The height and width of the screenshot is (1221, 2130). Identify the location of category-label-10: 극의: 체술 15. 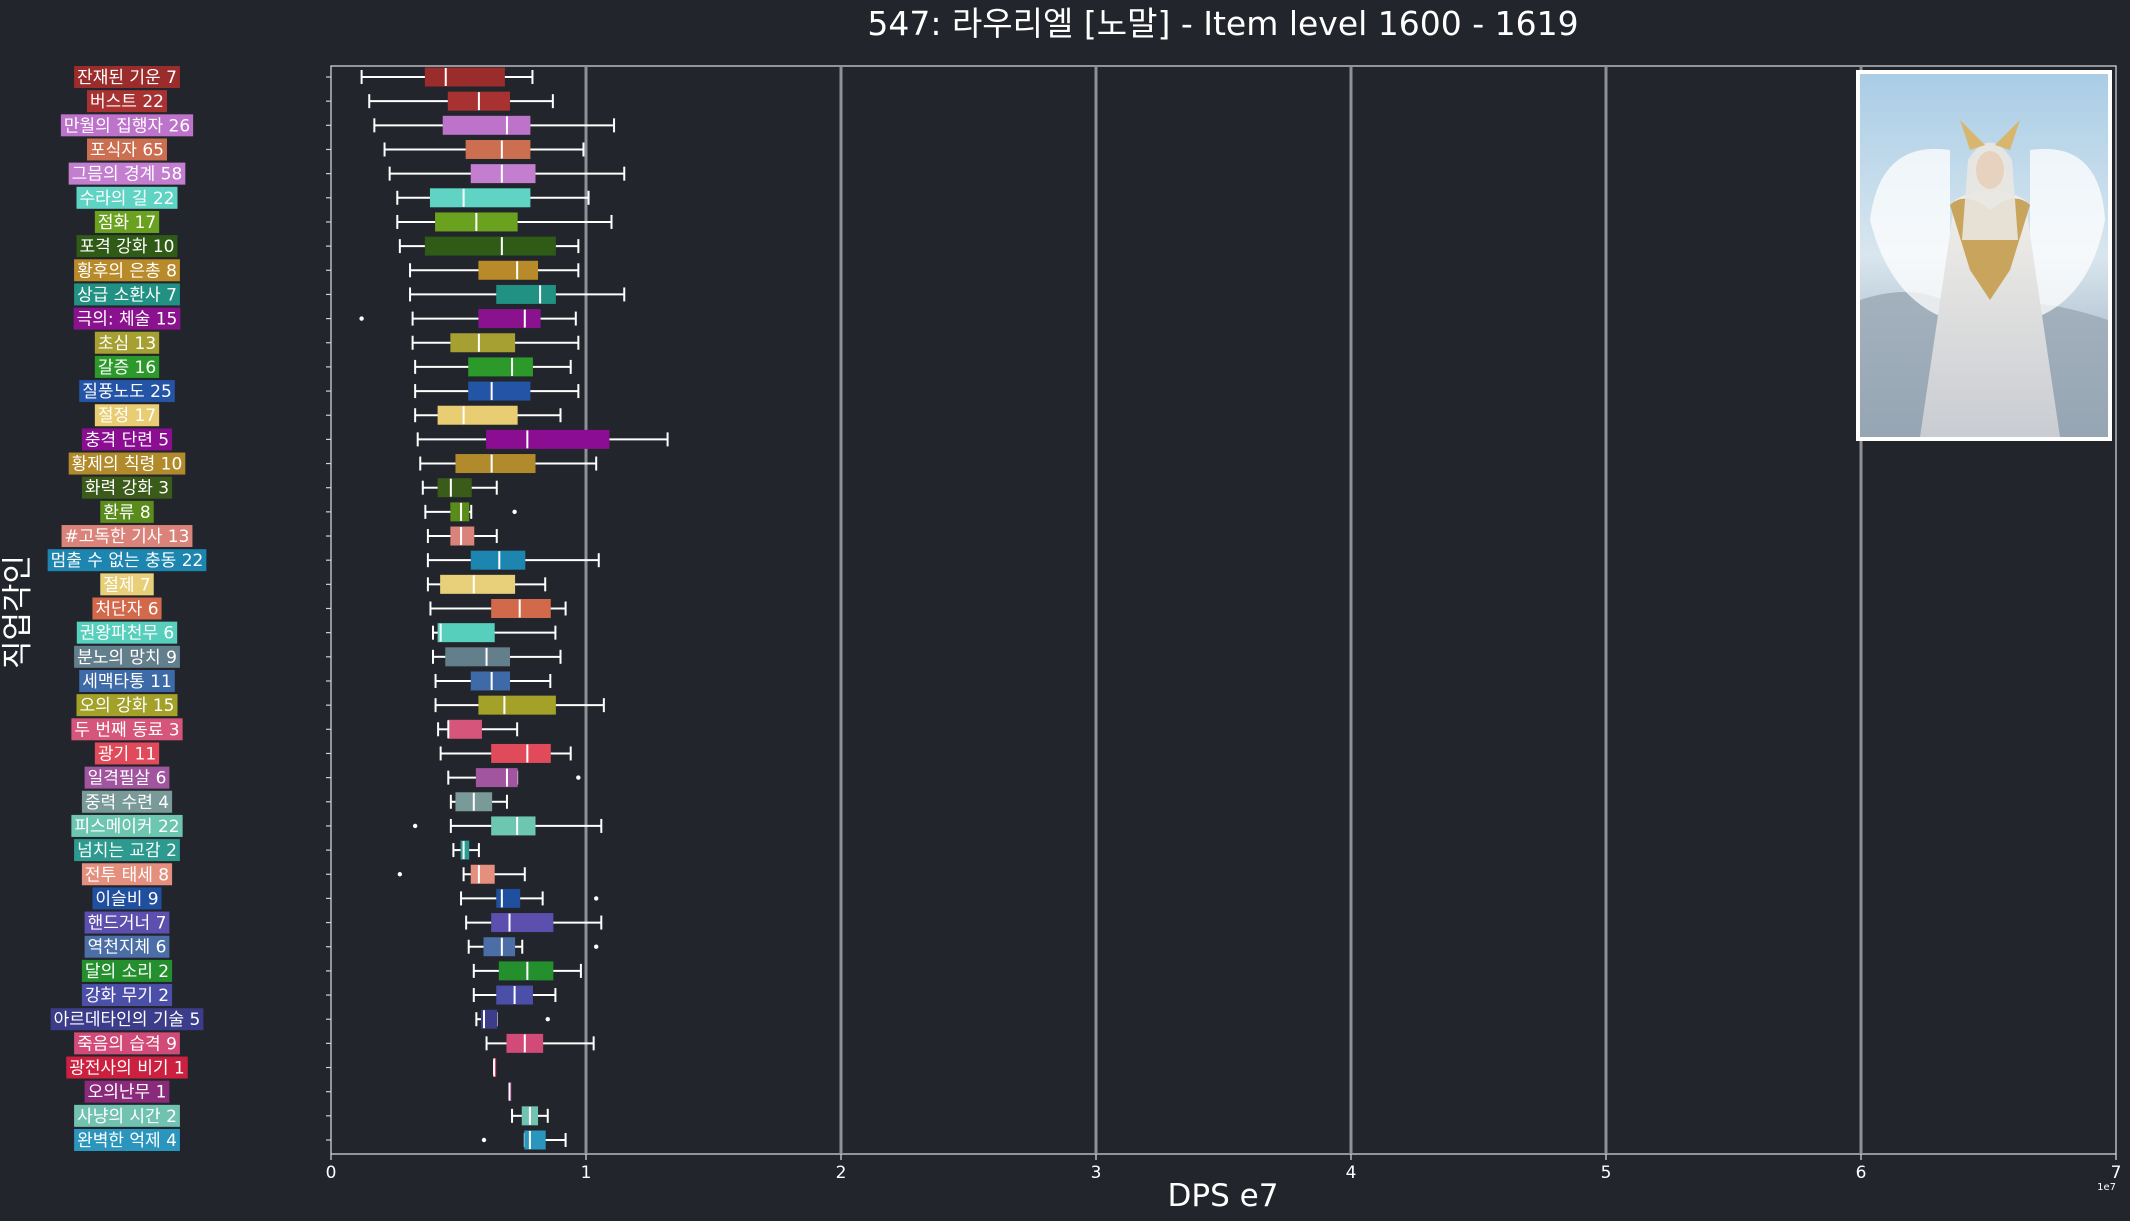
(127, 318).